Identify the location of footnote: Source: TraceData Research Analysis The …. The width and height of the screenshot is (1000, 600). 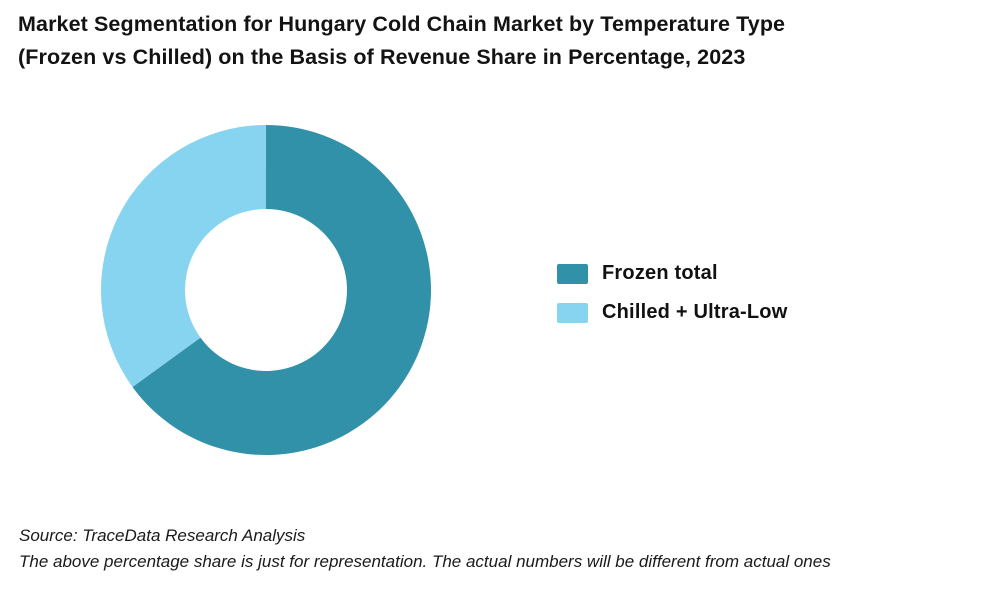
(499, 549).